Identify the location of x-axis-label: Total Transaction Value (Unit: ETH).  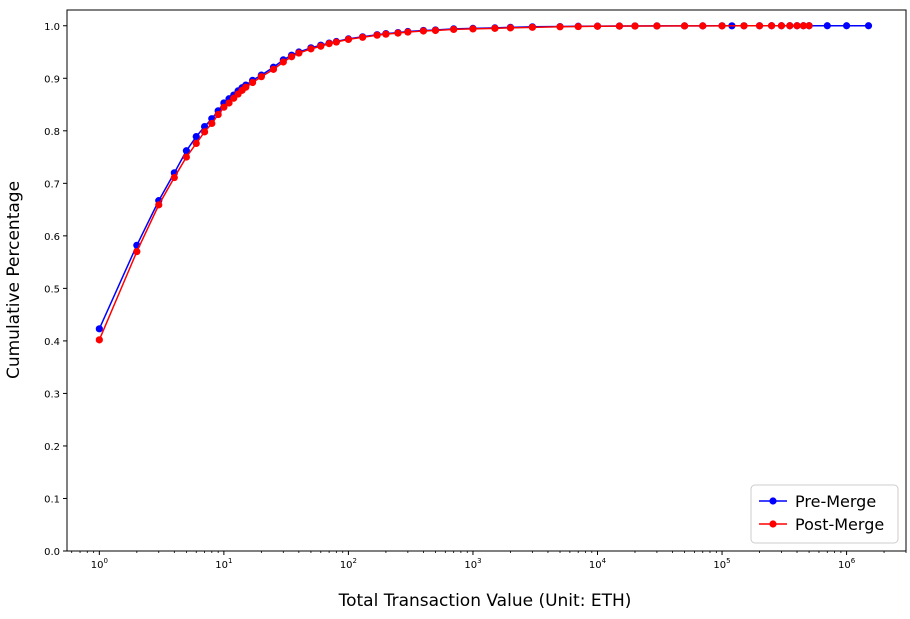
(485, 601).